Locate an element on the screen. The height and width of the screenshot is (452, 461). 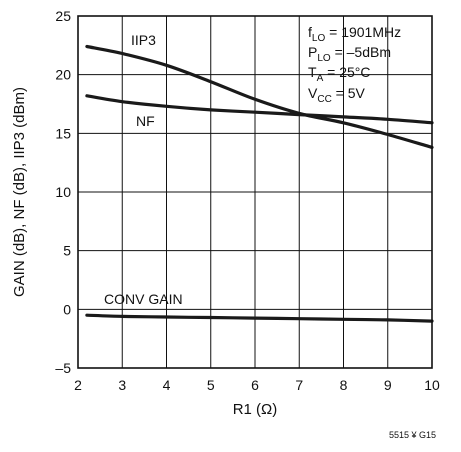
x-tick-label: 3 is located at coordinates (122, 385).